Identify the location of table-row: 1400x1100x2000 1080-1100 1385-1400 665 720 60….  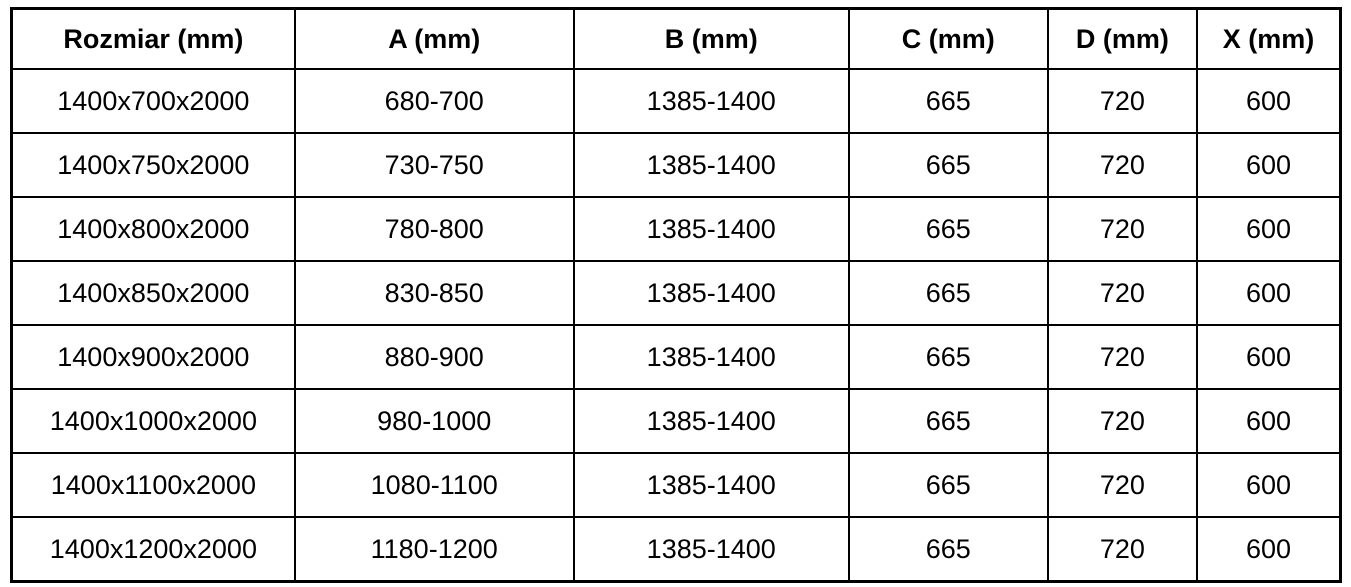
(676, 485).